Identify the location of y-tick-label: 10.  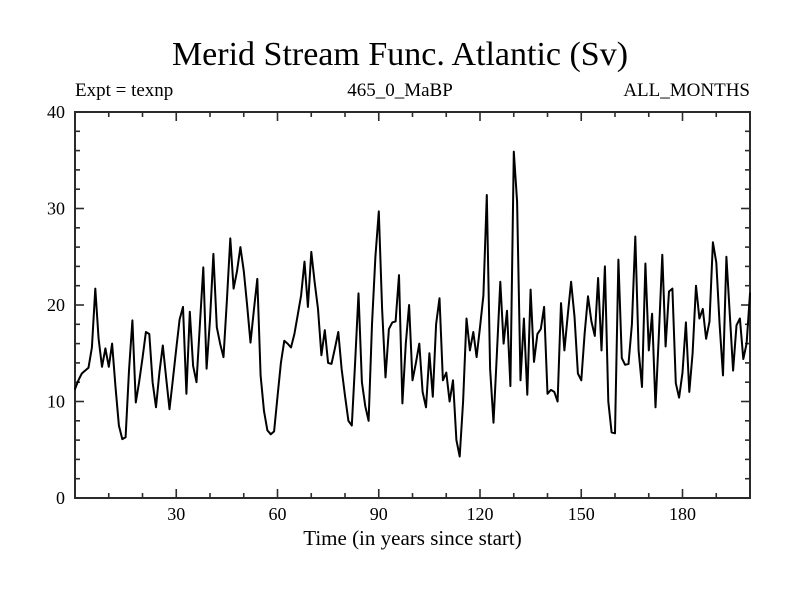
(56, 402).